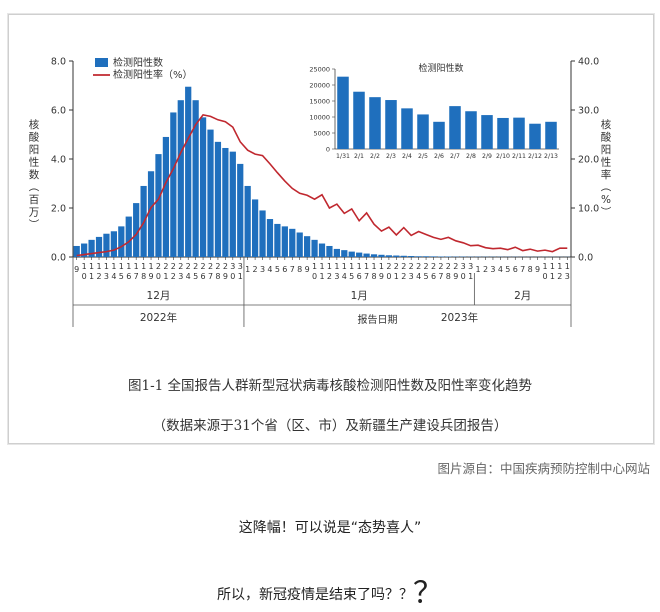 This screenshot has height=612, width=660. What do you see at coordinates (34, 124) in the screenshot?
I see `left-axis-title-char: 核` at bounding box center [34, 124].